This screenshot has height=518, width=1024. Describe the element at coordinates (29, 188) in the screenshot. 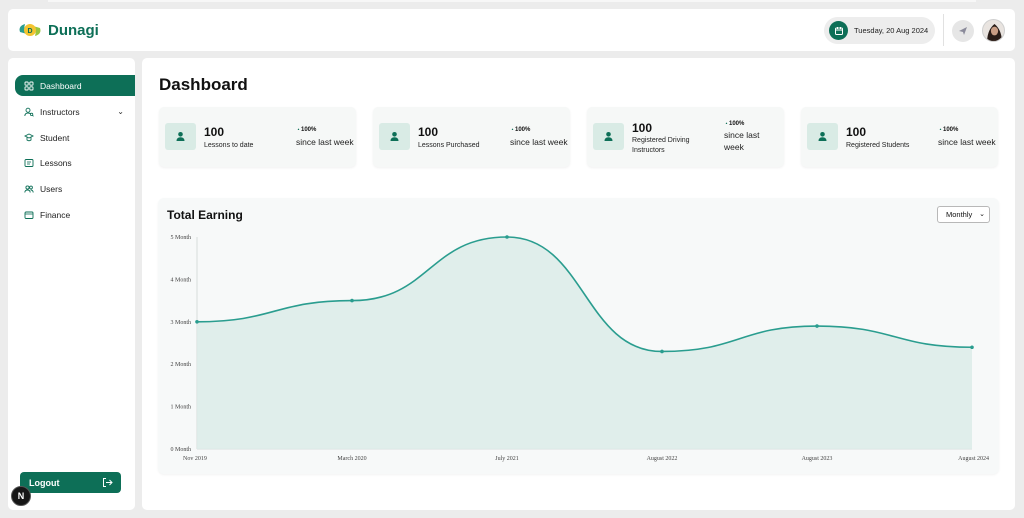

I see `users-icon` at that location.